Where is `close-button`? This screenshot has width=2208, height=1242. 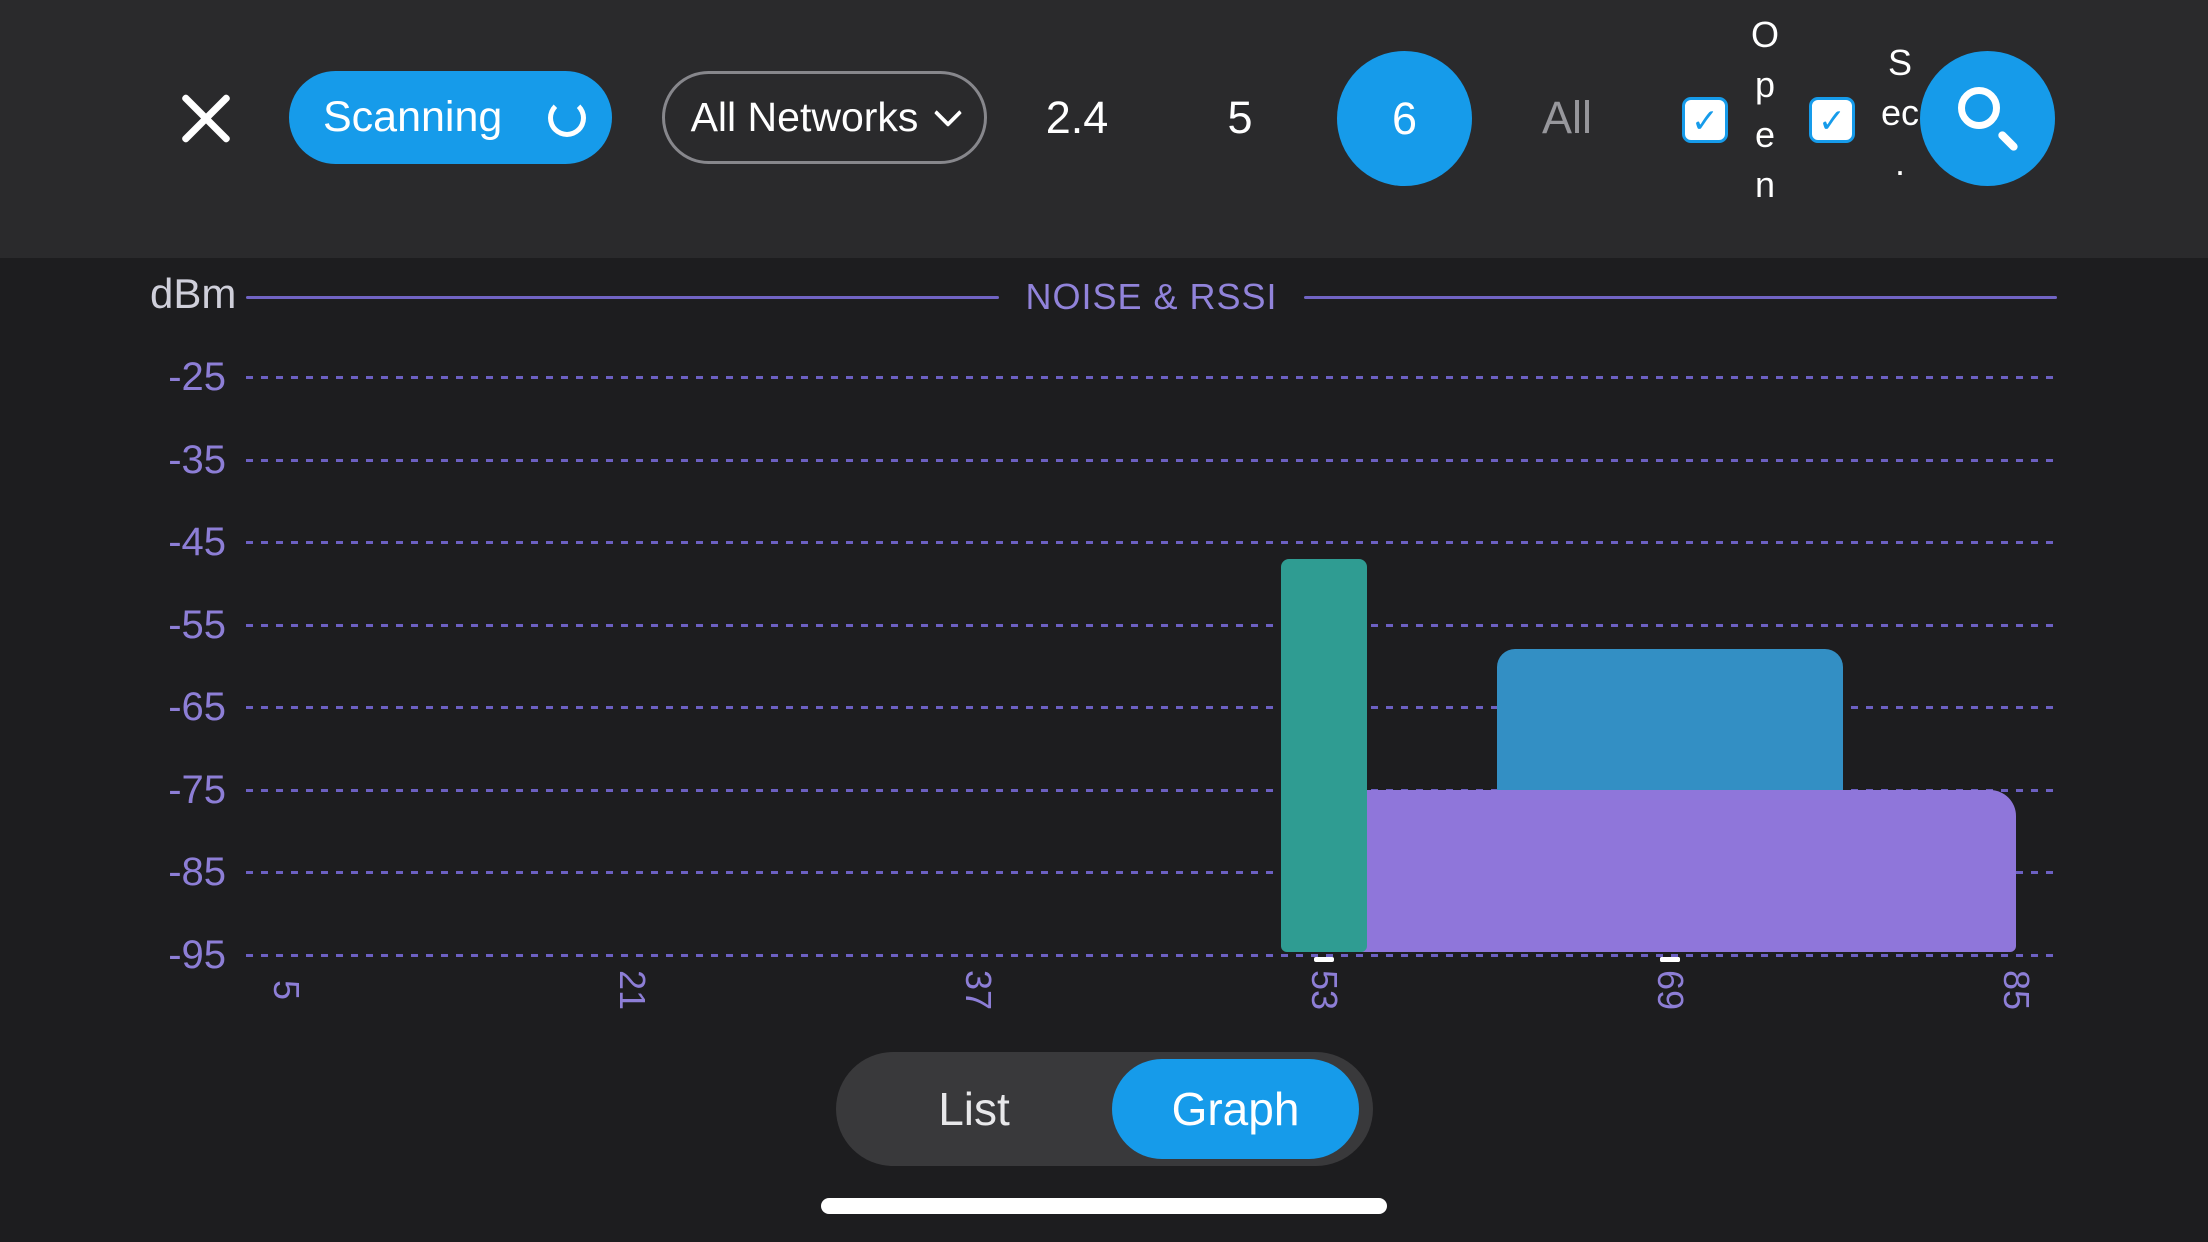 close-button is located at coordinates (206, 118).